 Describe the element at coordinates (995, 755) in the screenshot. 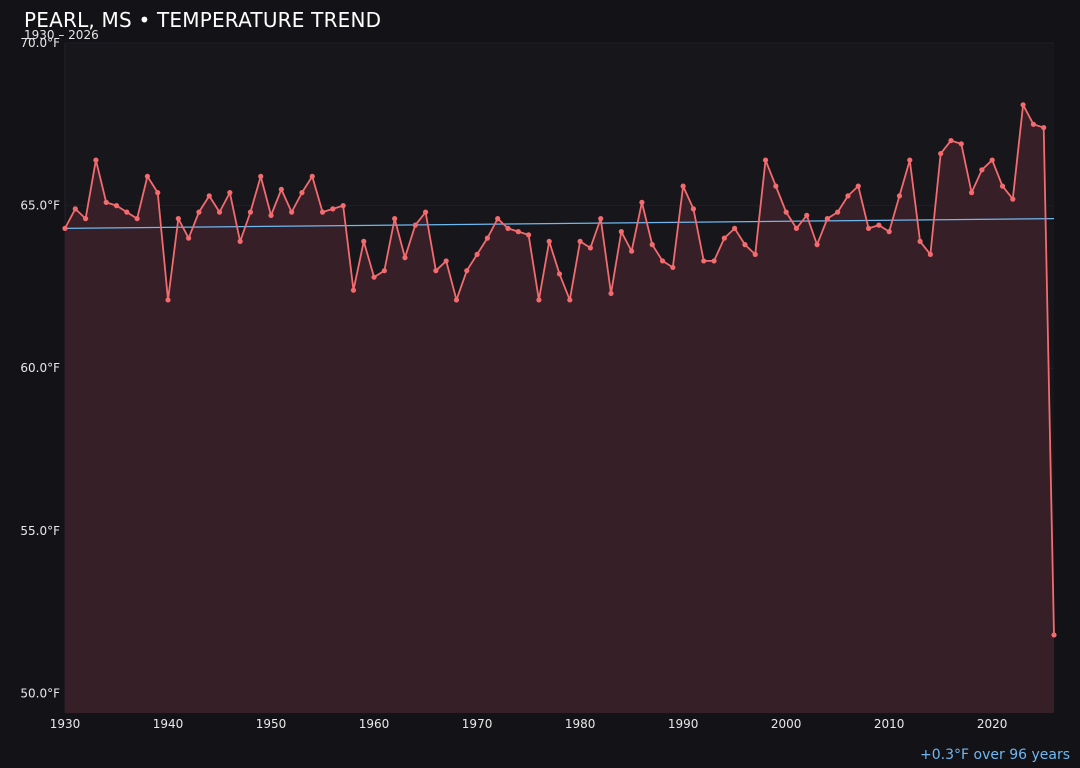

I see `trend-note: +0.3°F over 96 years` at that location.